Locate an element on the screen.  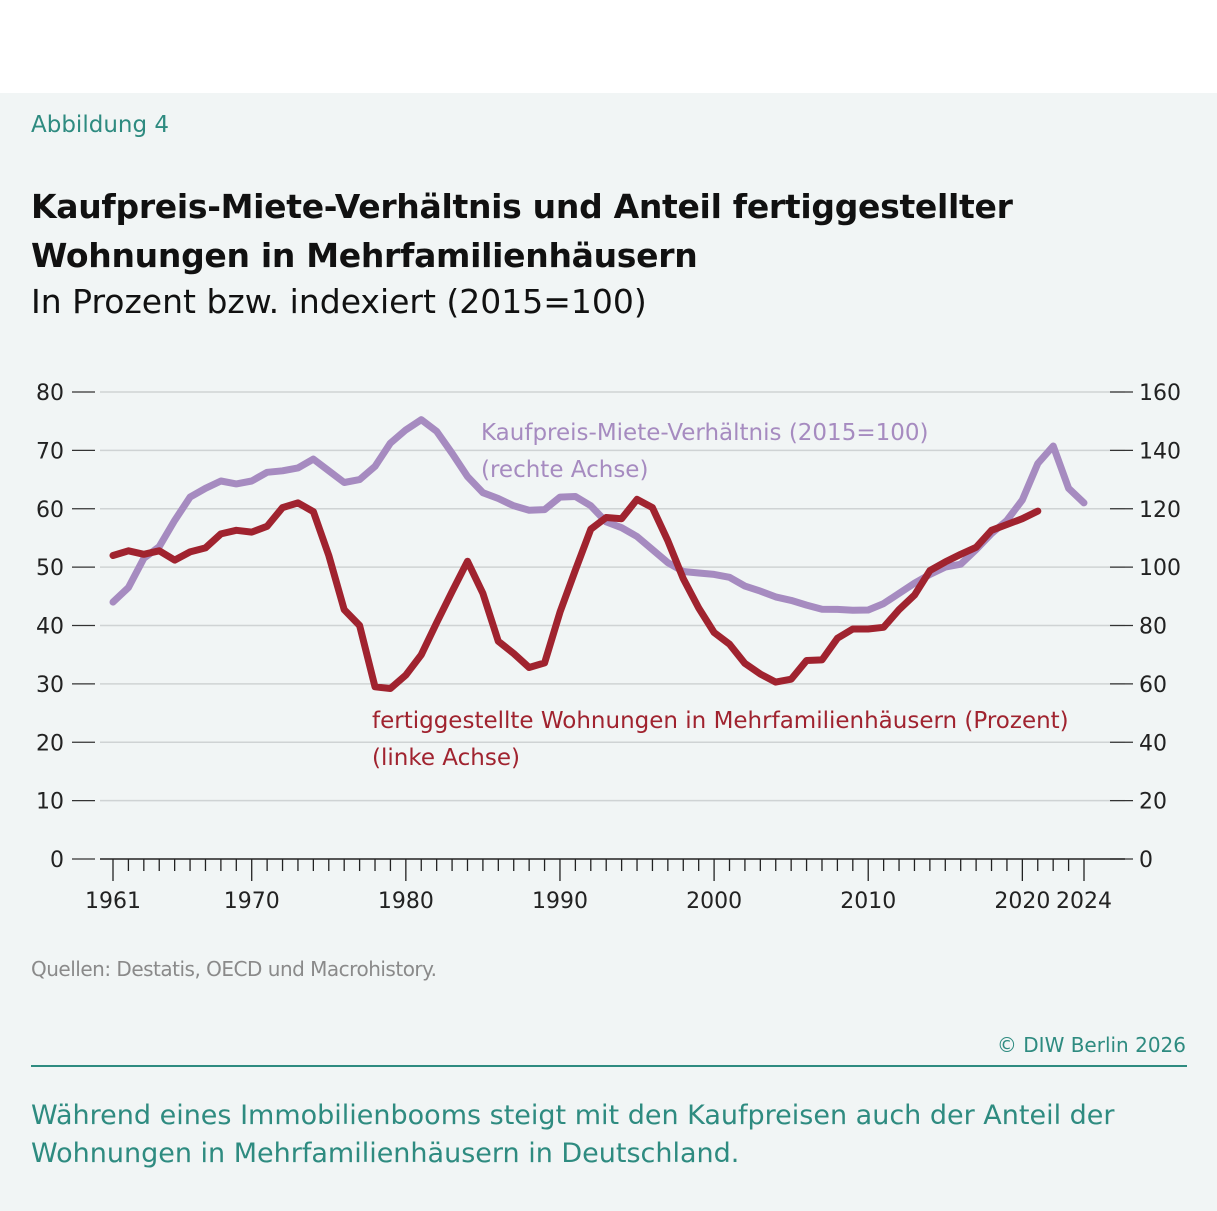
legend-purple-line2: (rechte Achse) is located at coordinates (564, 470).